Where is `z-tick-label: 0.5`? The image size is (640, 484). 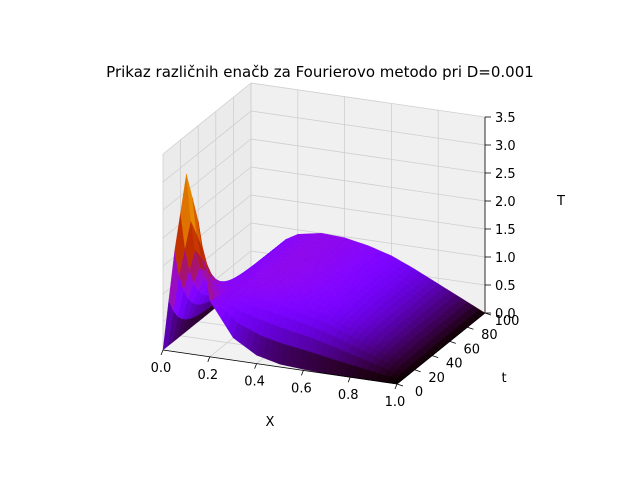
z-tick-label: 0.5 is located at coordinates (505, 286).